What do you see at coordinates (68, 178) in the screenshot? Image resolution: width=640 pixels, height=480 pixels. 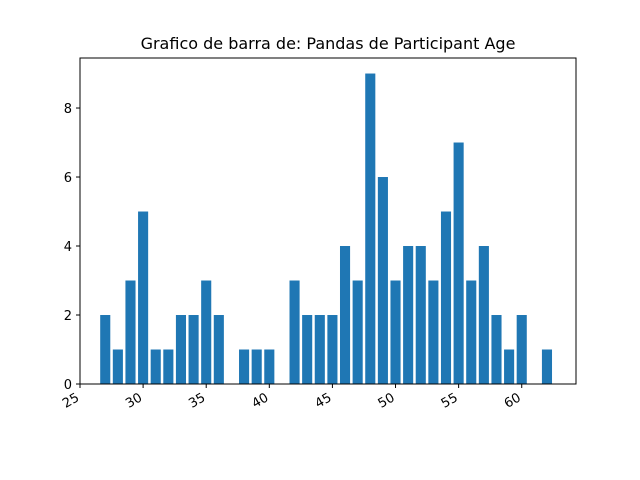 I see `y-tick-label: 6` at bounding box center [68, 178].